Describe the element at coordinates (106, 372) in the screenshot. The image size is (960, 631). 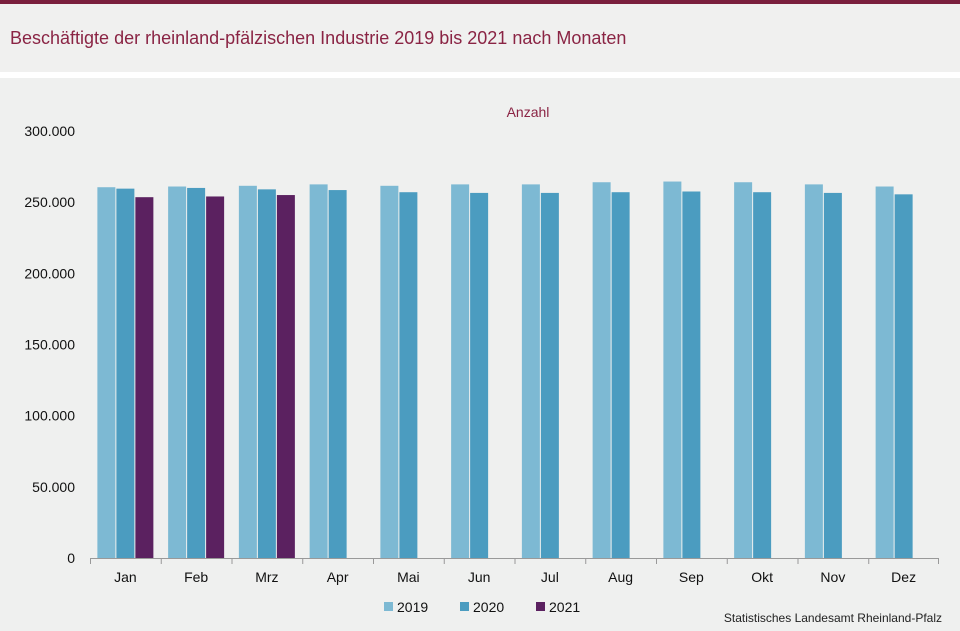
I see `bar-2019-Jan` at that location.